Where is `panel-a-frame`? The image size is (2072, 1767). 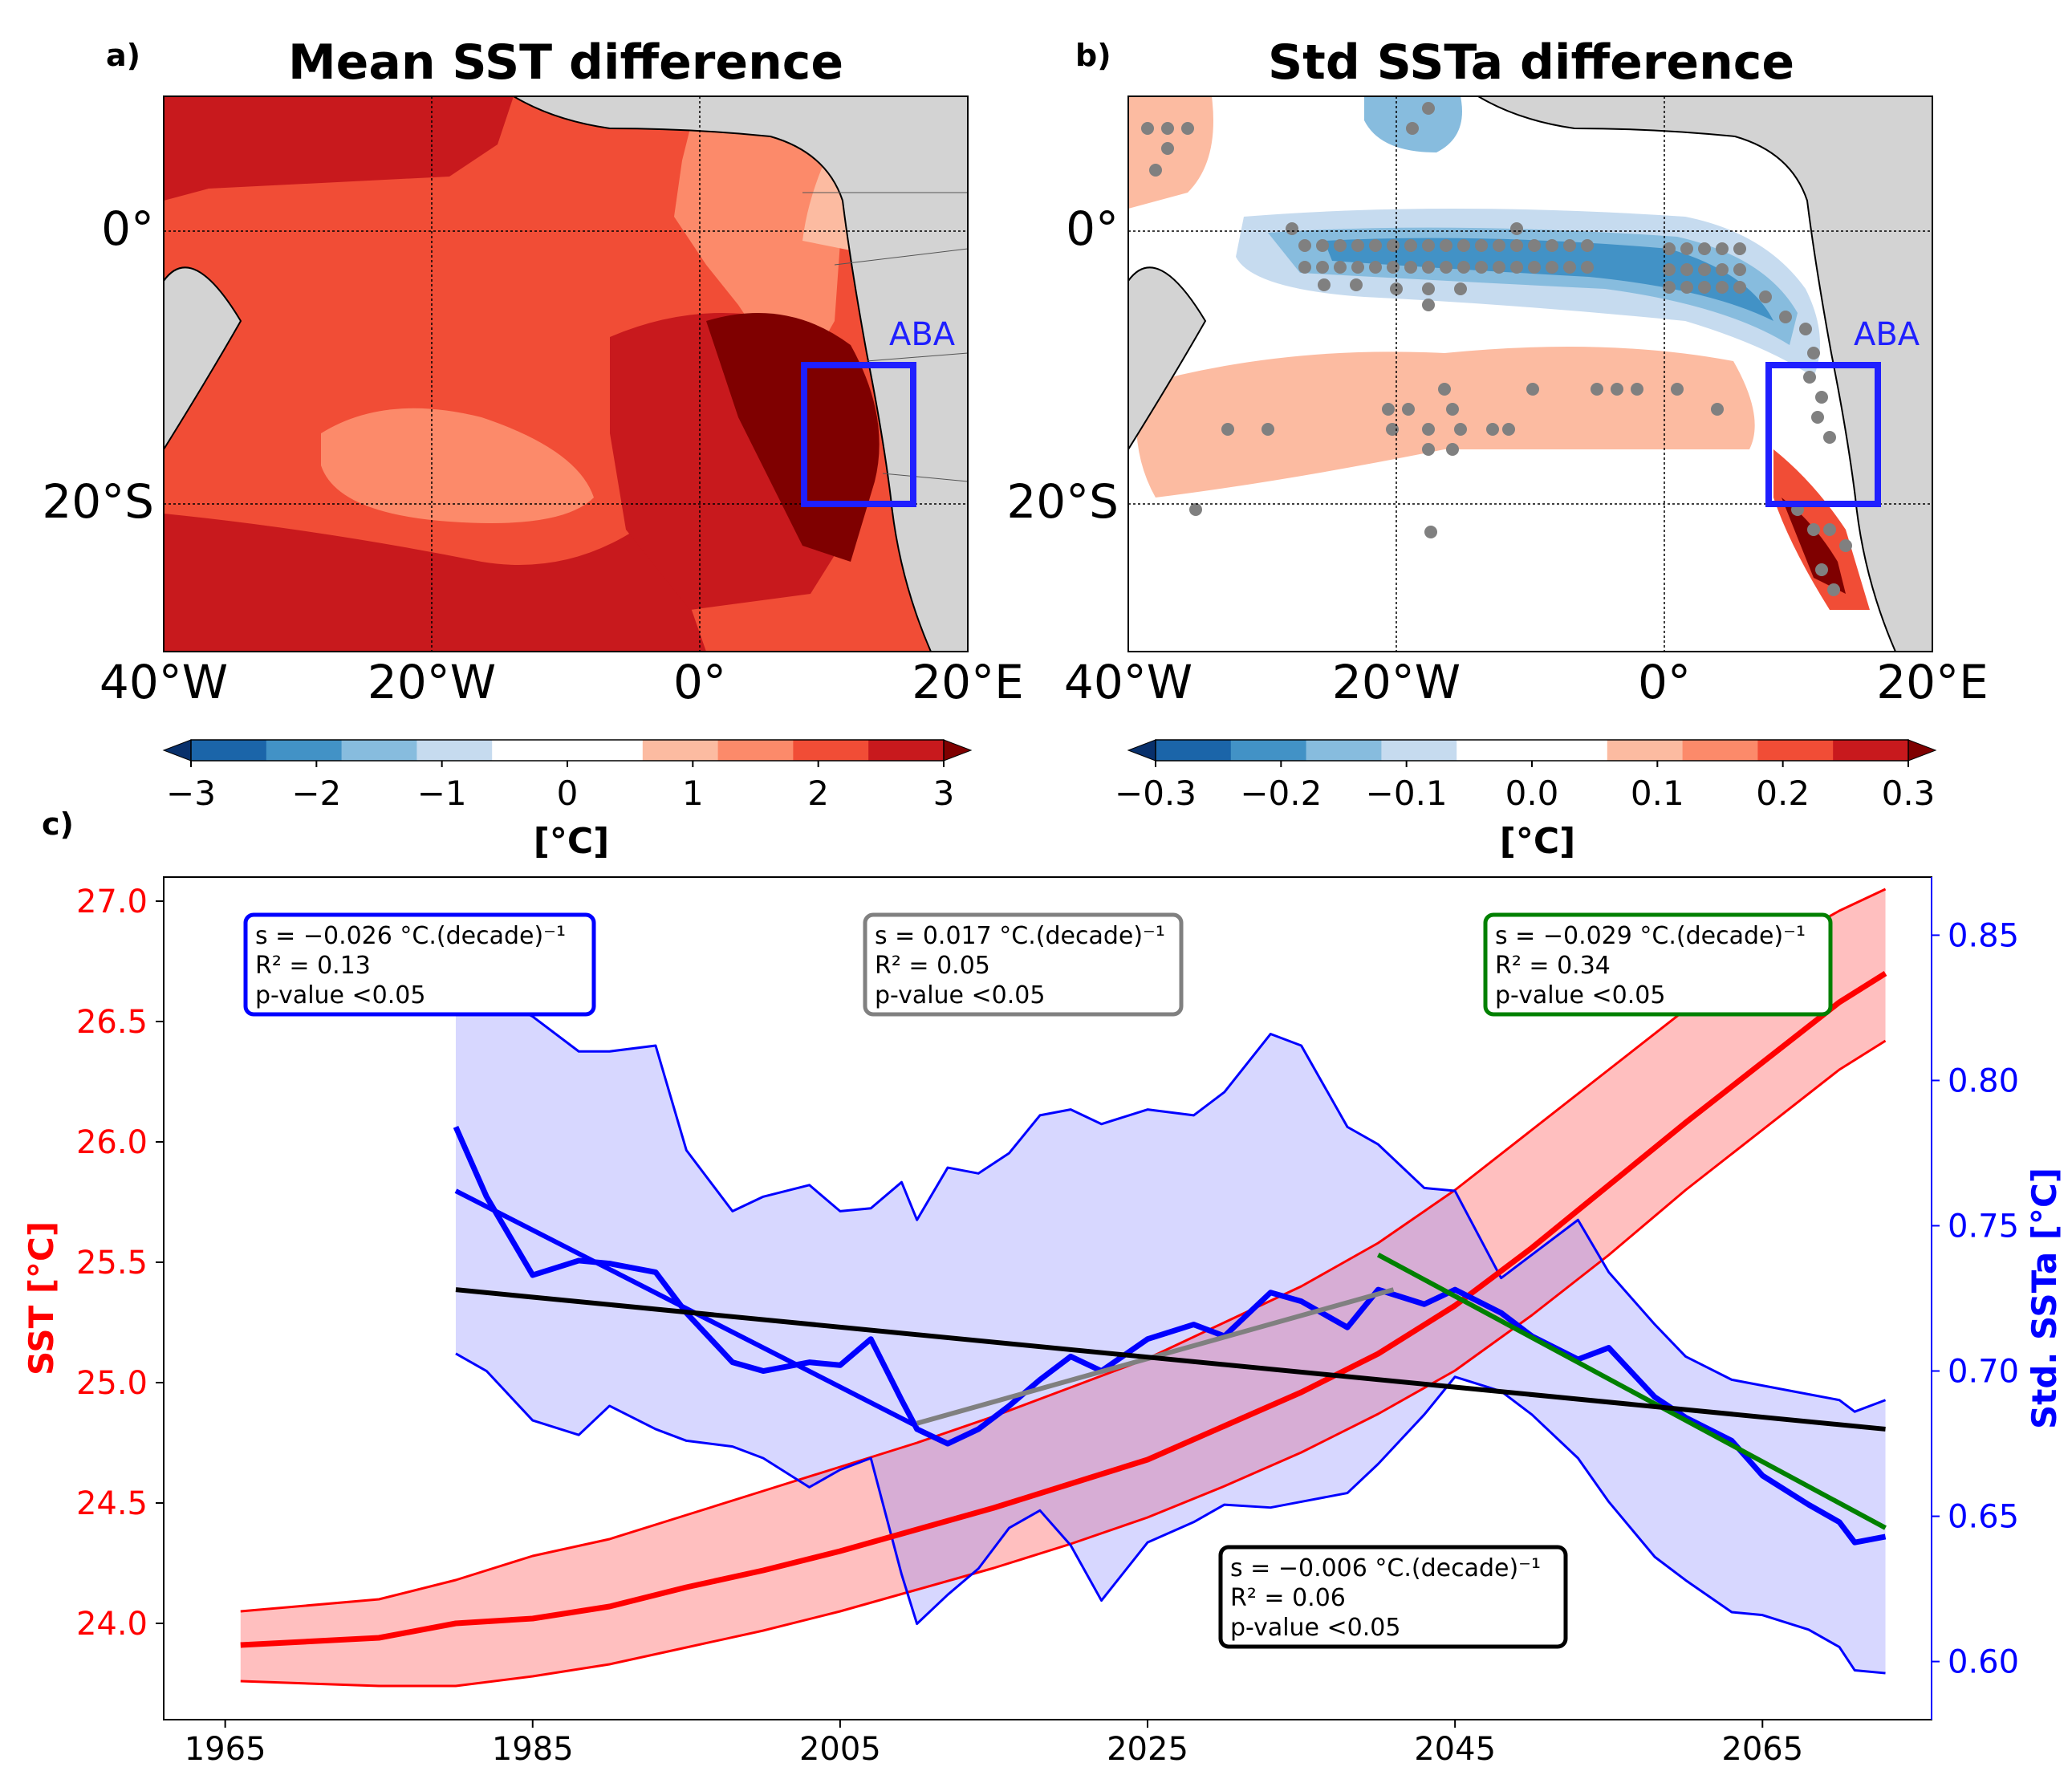 panel-a-frame is located at coordinates (566, 373).